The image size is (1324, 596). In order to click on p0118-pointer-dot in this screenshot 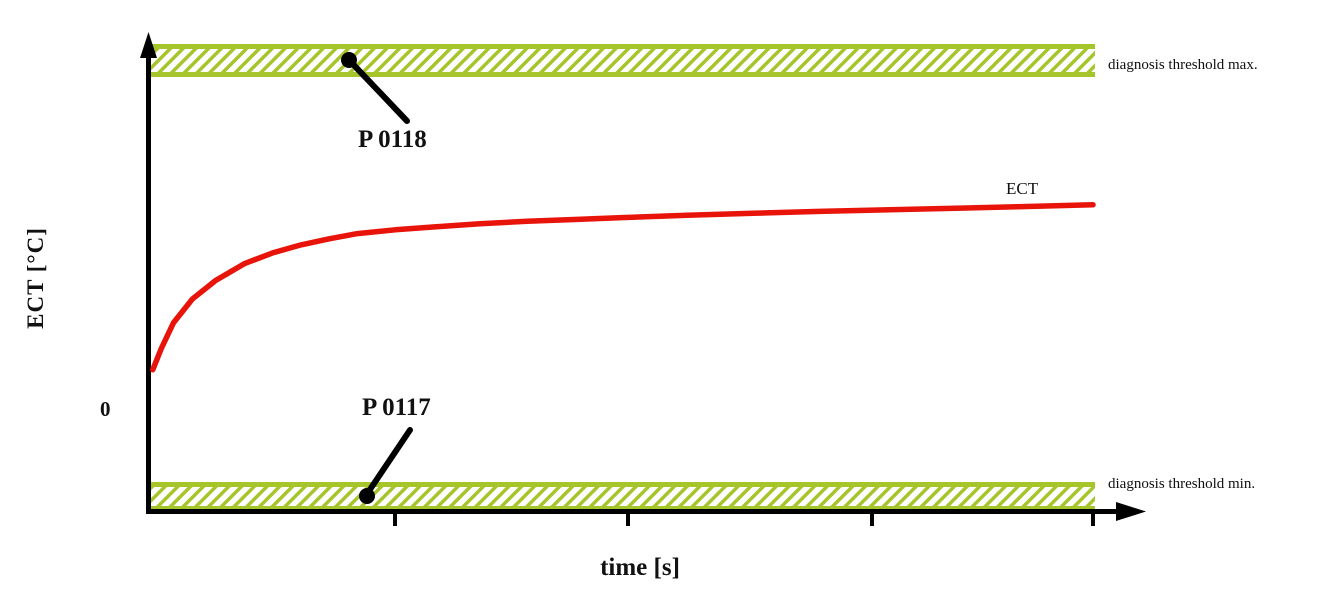, I will do `click(349, 60)`.